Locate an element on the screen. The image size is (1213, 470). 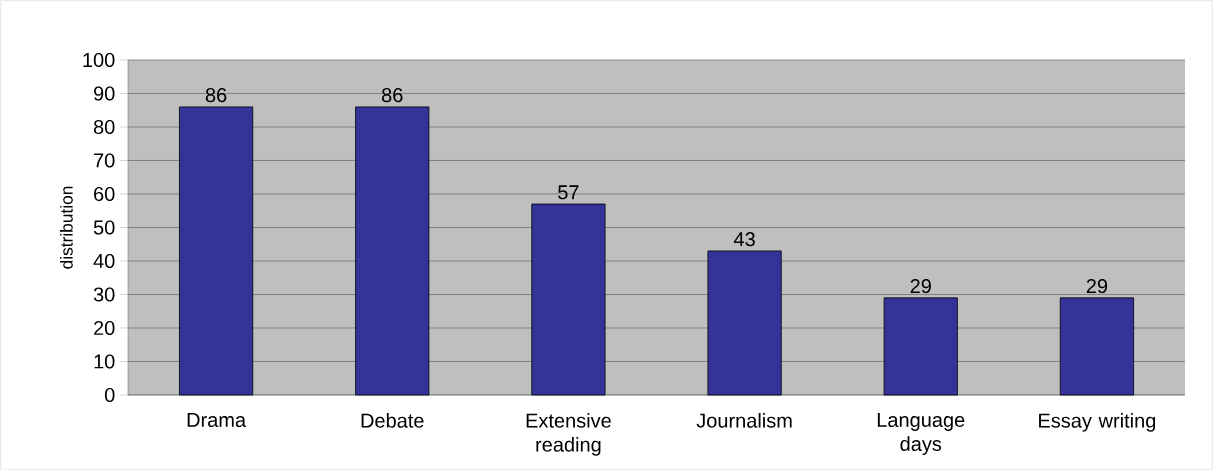
y-tick-label: 50 is located at coordinates (104, 227).